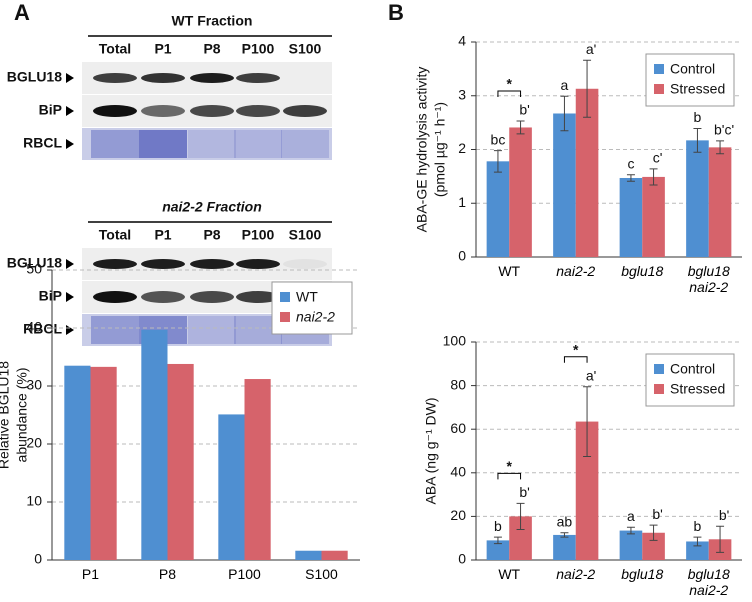 The image size is (752, 602). Describe the element at coordinates (591, 375) in the screenshot. I see `value-label: a'` at that location.